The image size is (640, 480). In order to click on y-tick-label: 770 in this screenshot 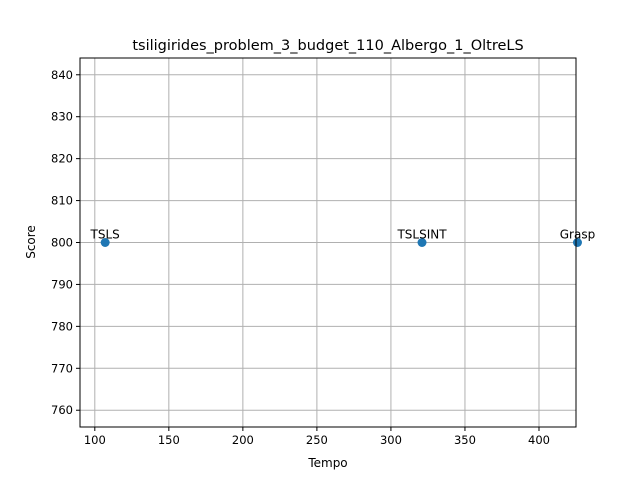, I will do `click(62, 368)`.